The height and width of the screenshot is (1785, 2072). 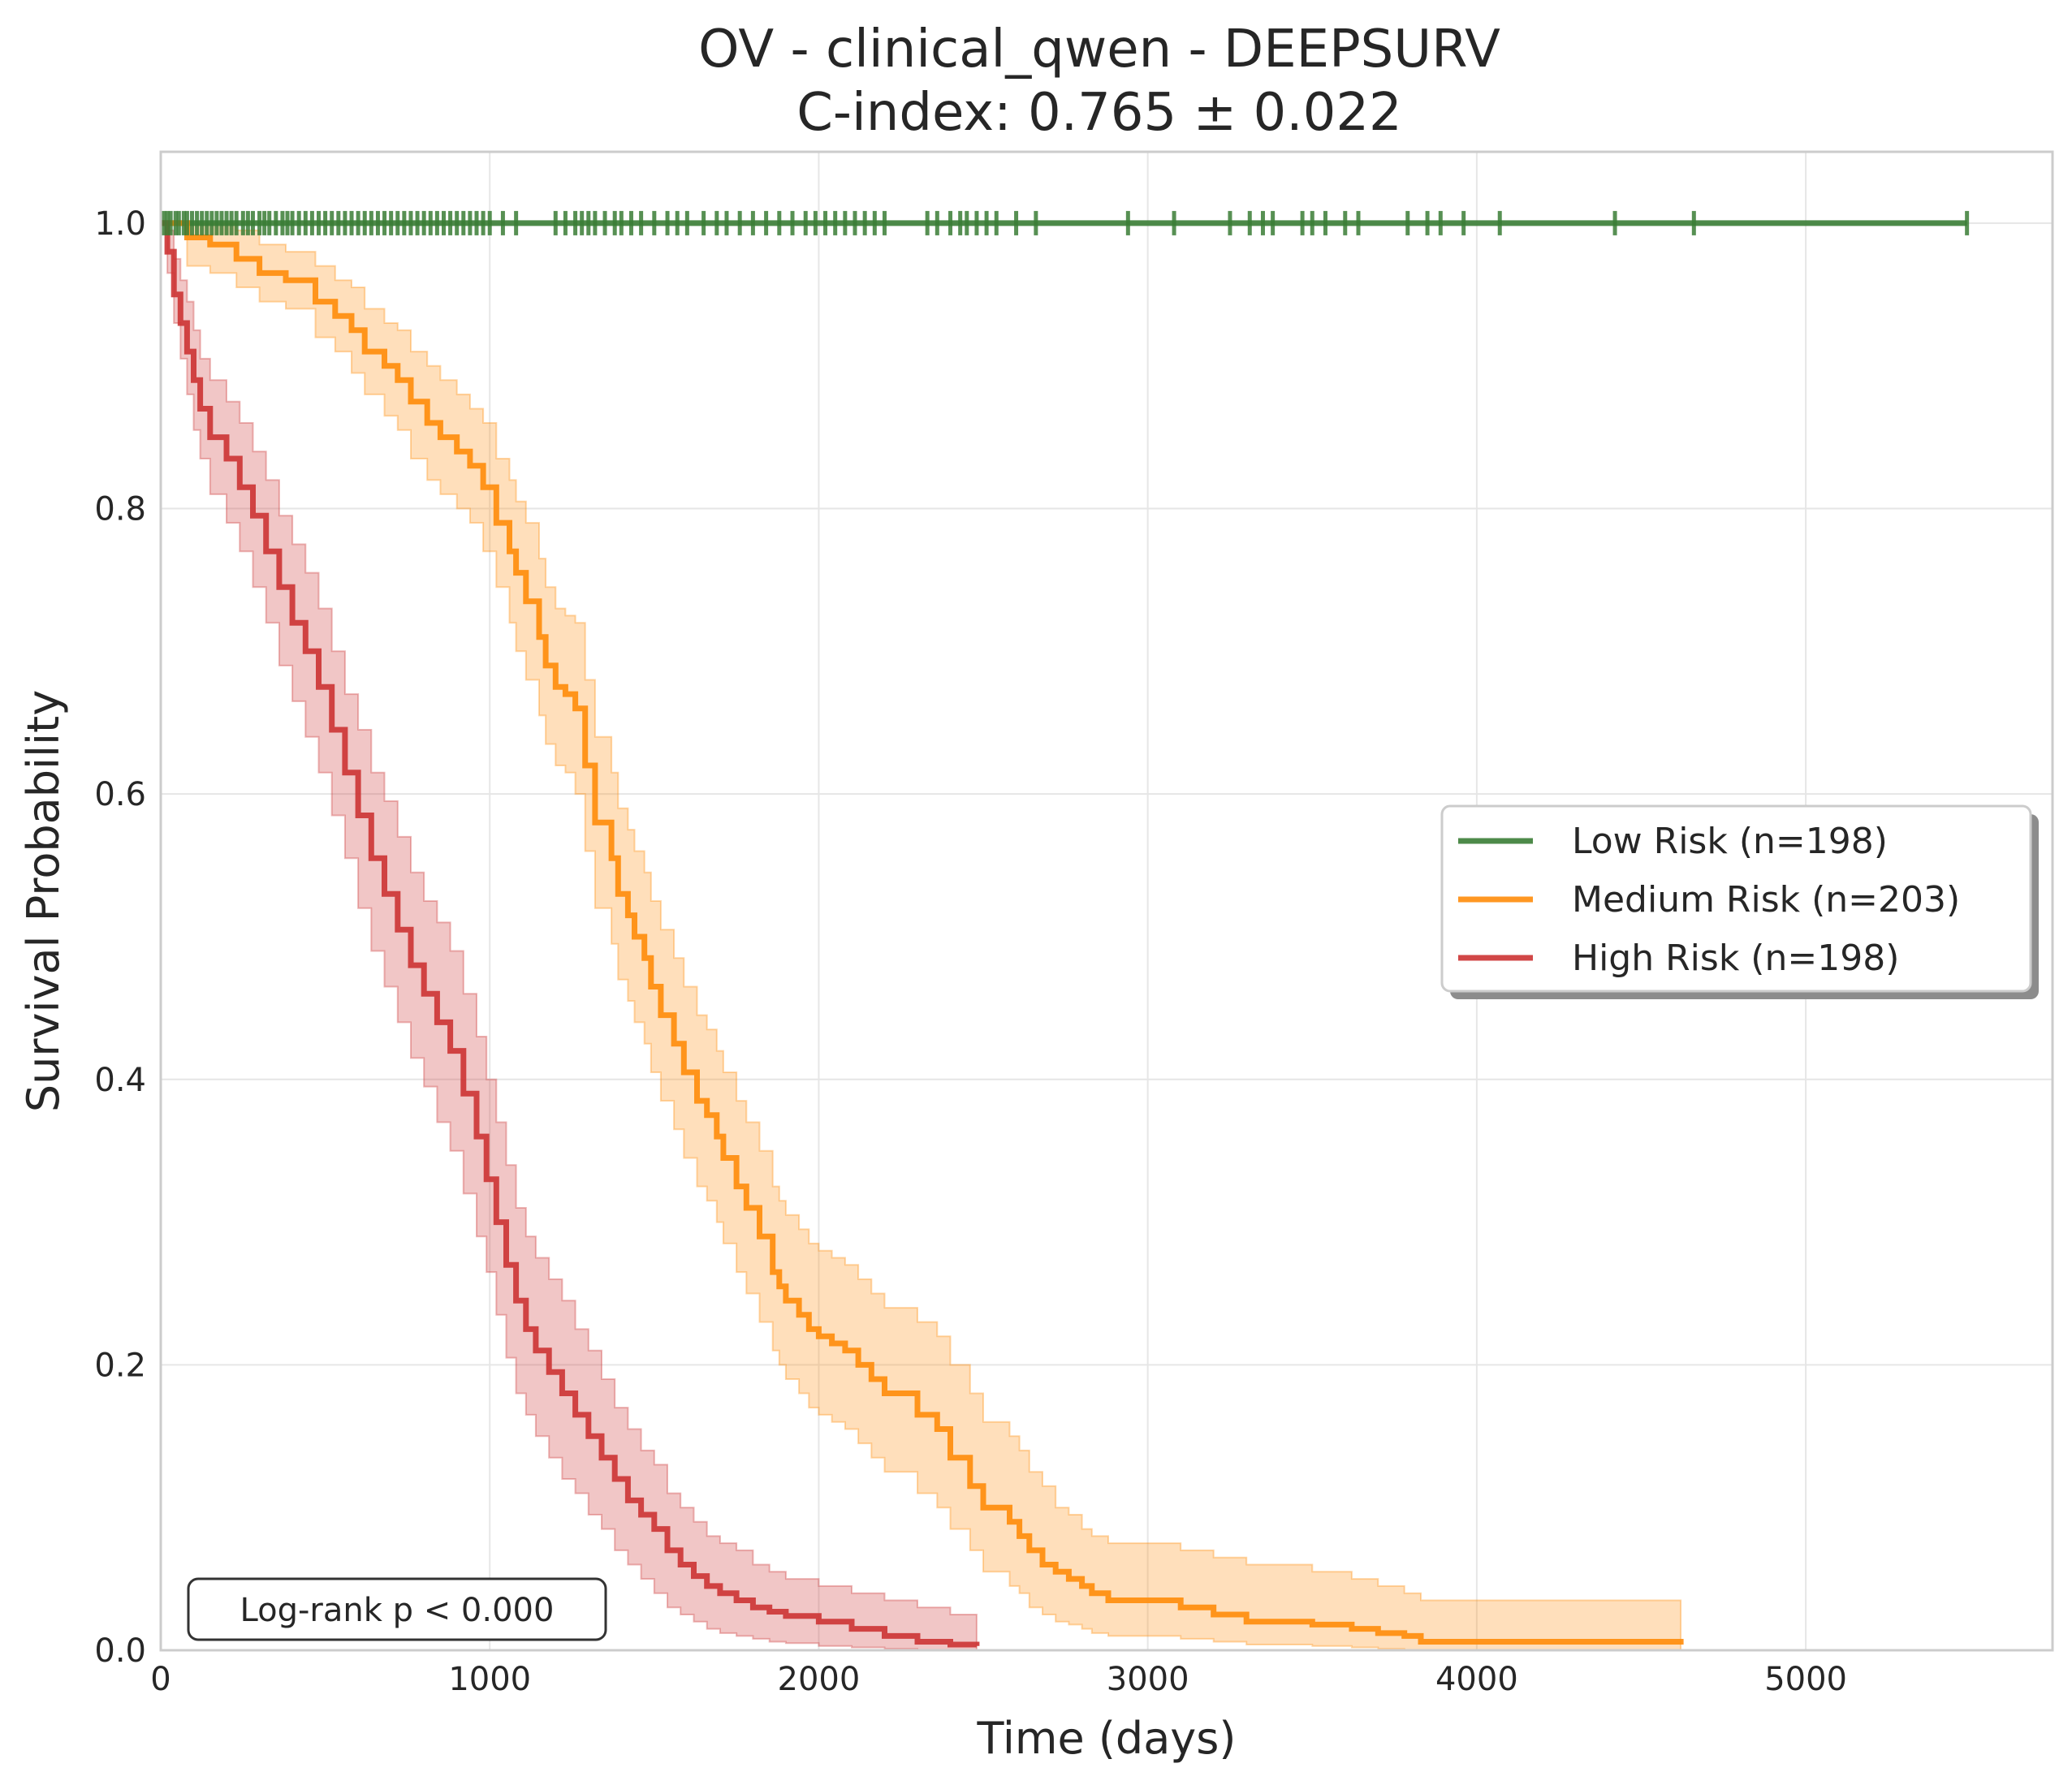 What do you see at coordinates (120, 224) in the screenshot?
I see `y-tick-label-5: 1.0` at bounding box center [120, 224].